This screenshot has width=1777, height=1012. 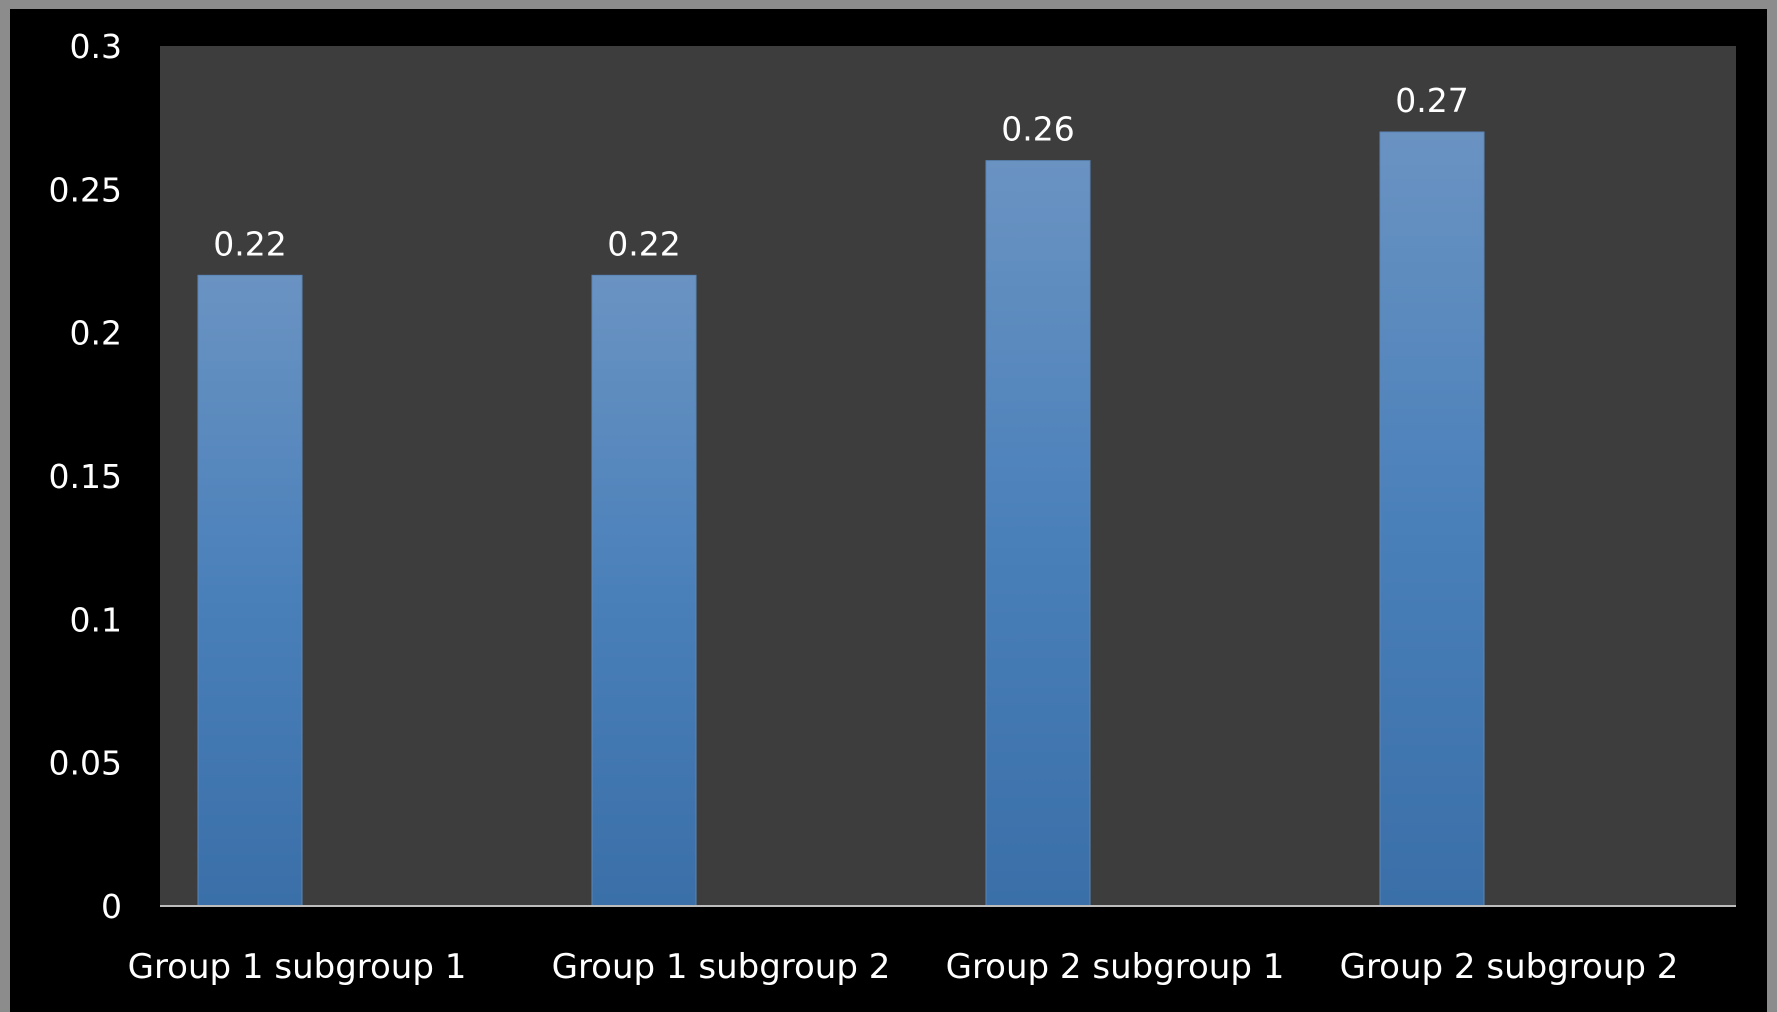 I want to click on y-tick-label: 0, so click(x=111, y=906).